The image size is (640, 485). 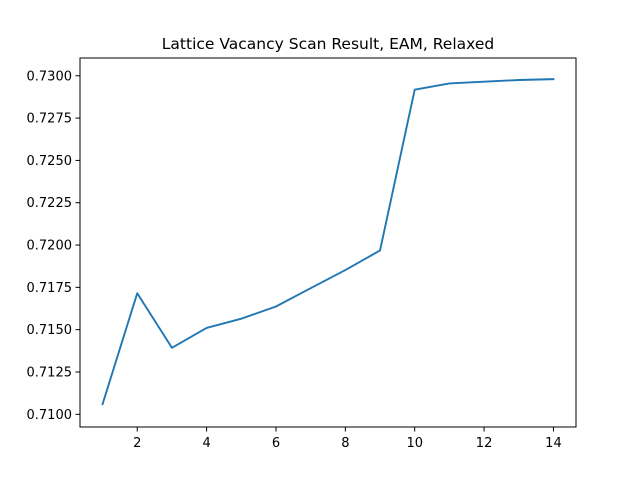 What do you see at coordinates (50, 161) in the screenshot?
I see `y-tick-label: 0.7250` at bounding box center [50, 161].